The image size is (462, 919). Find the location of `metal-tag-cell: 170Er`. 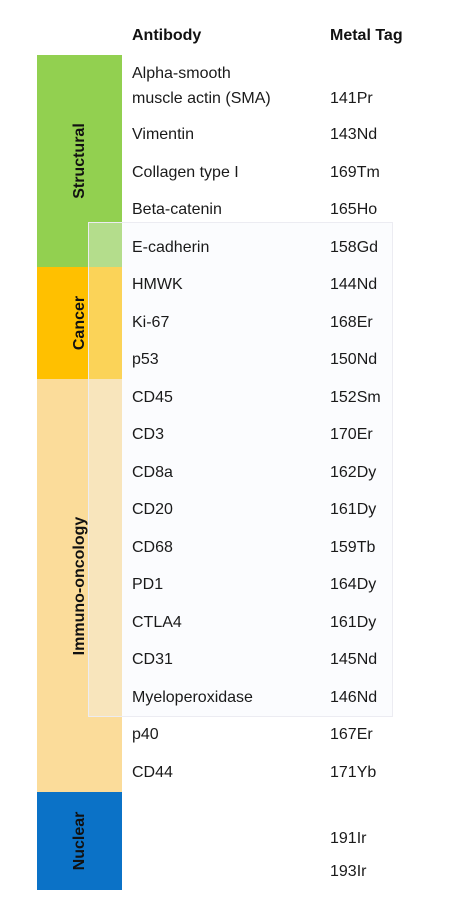

metal-tag-cell: 170Er is located at coordinates (351, 434).